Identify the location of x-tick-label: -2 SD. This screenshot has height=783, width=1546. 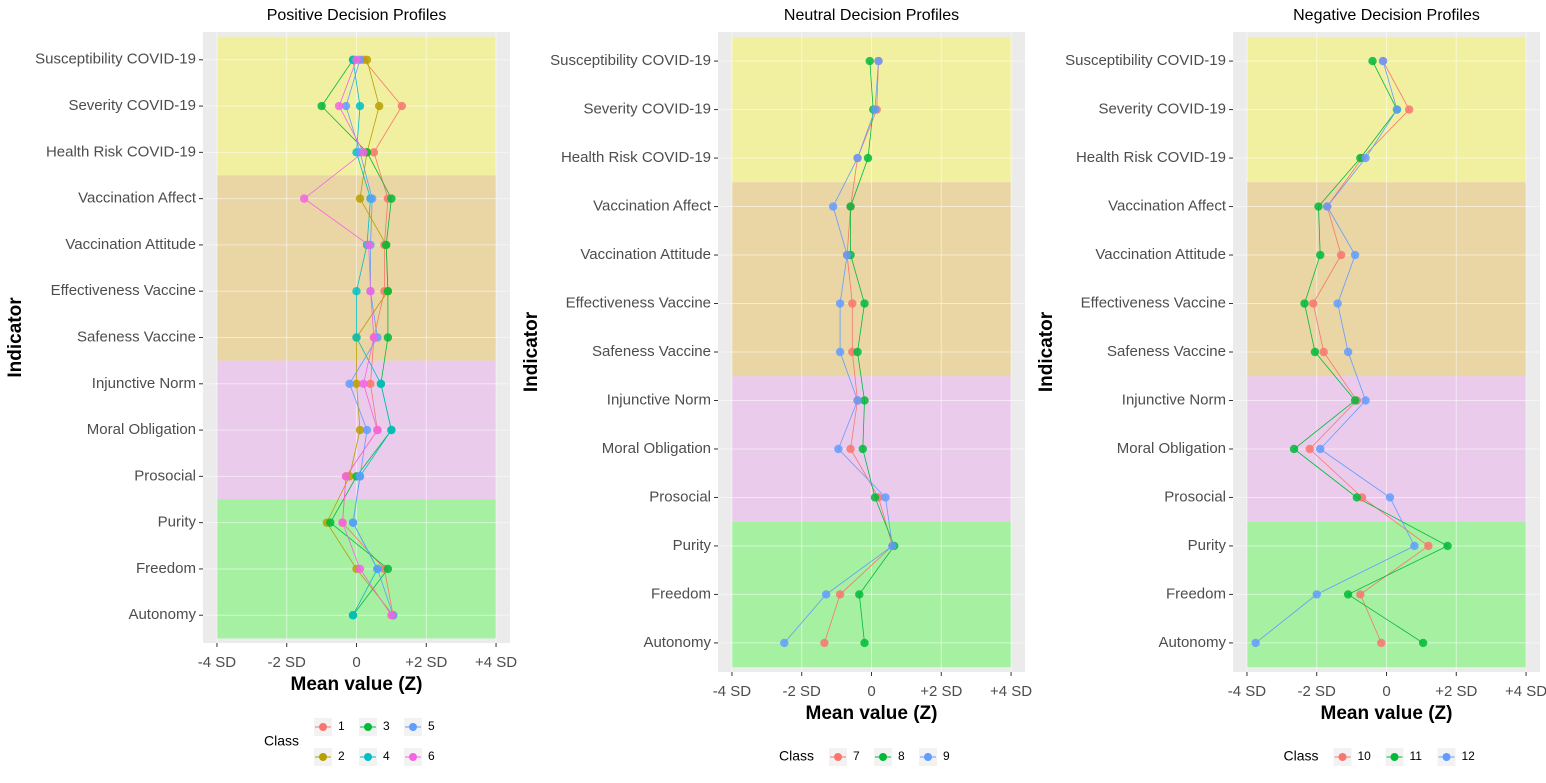
(1317, 691).